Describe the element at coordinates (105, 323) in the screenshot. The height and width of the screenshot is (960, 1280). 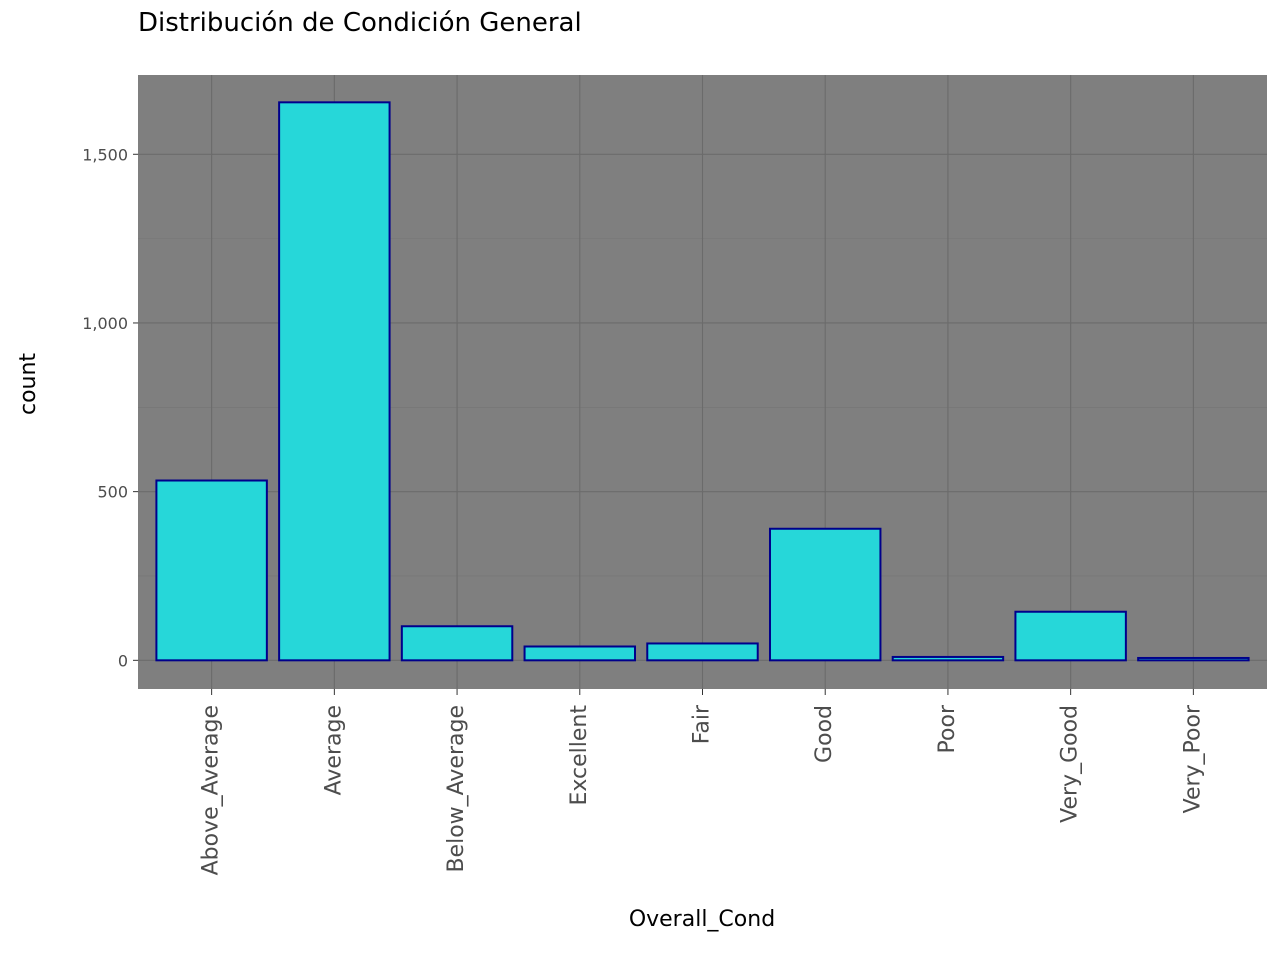
I see `y-tick-label: 1,000` at that location.